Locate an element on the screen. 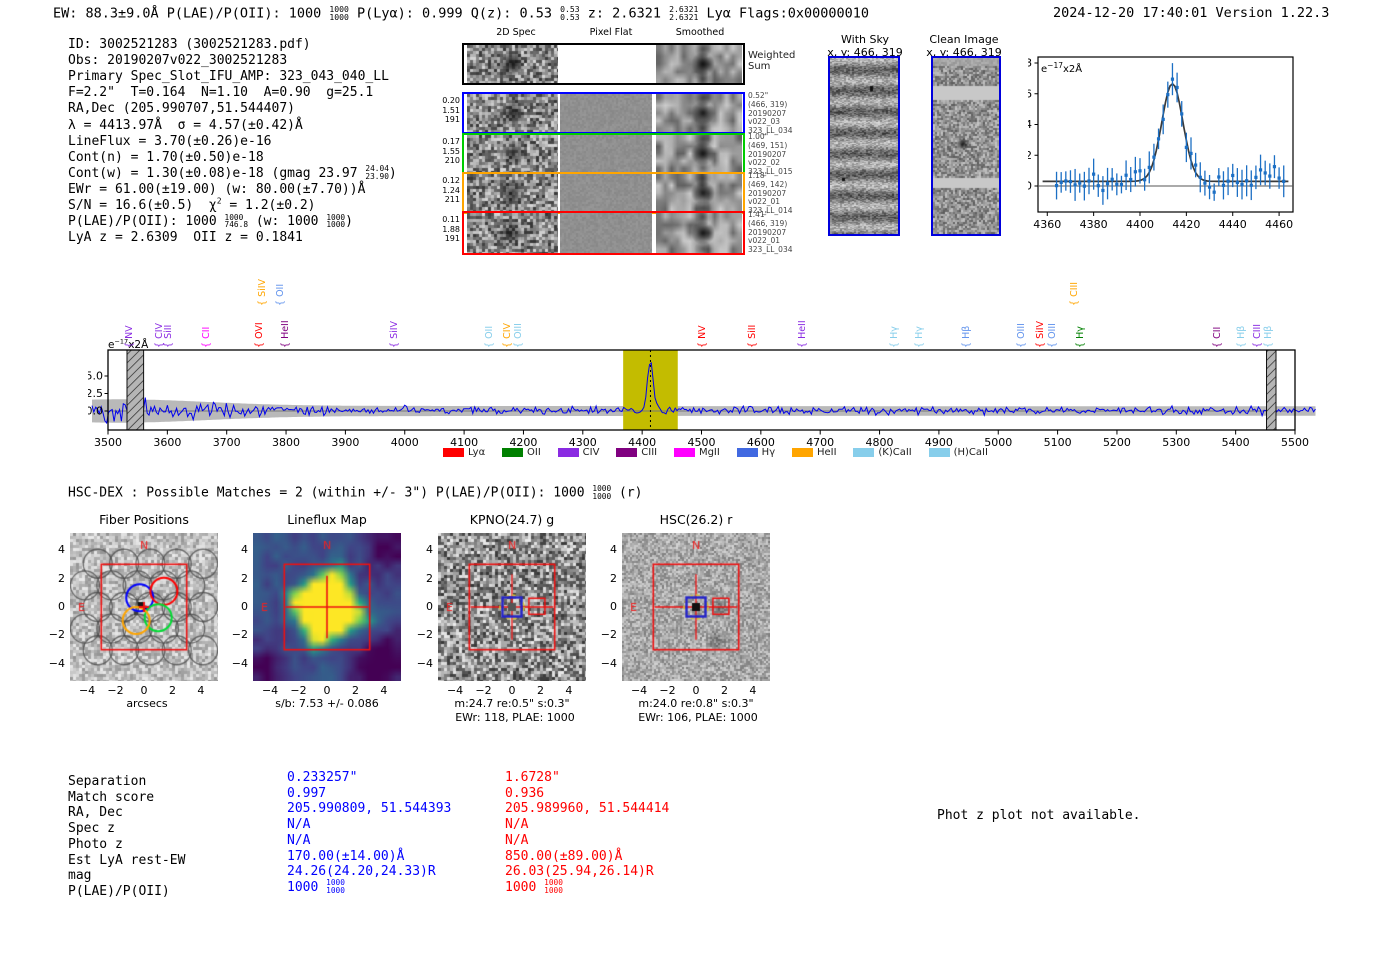 The height and width of the screenshot is (953, 1400). info-line: Cont(n) = 1.70(±0.50)e-18 is located at coordinates (166, 157).